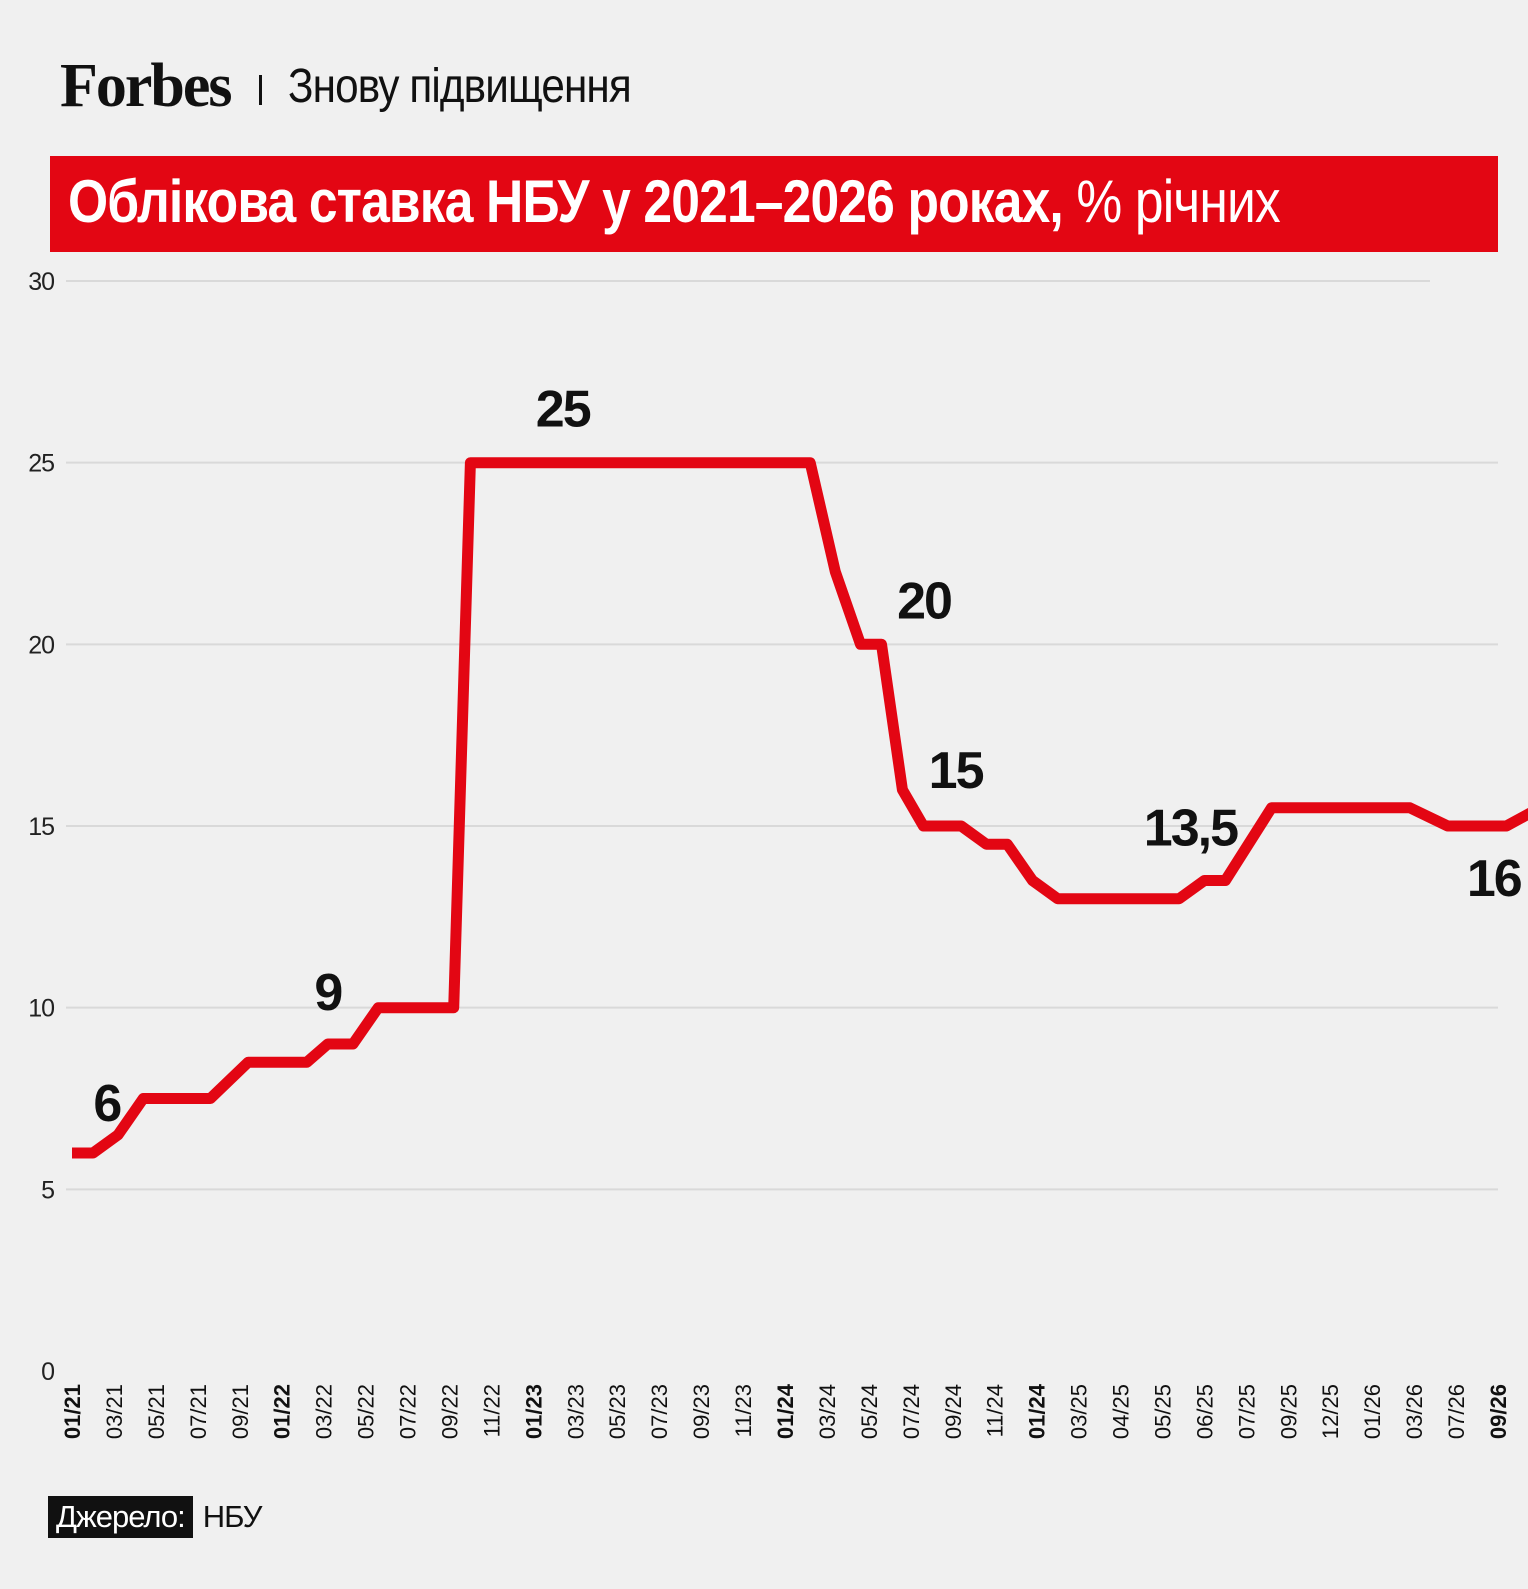 The height and width of the screenshot is (1589, 1528). I want to click on x-tick-label: 07/24, so click(911, 1411).